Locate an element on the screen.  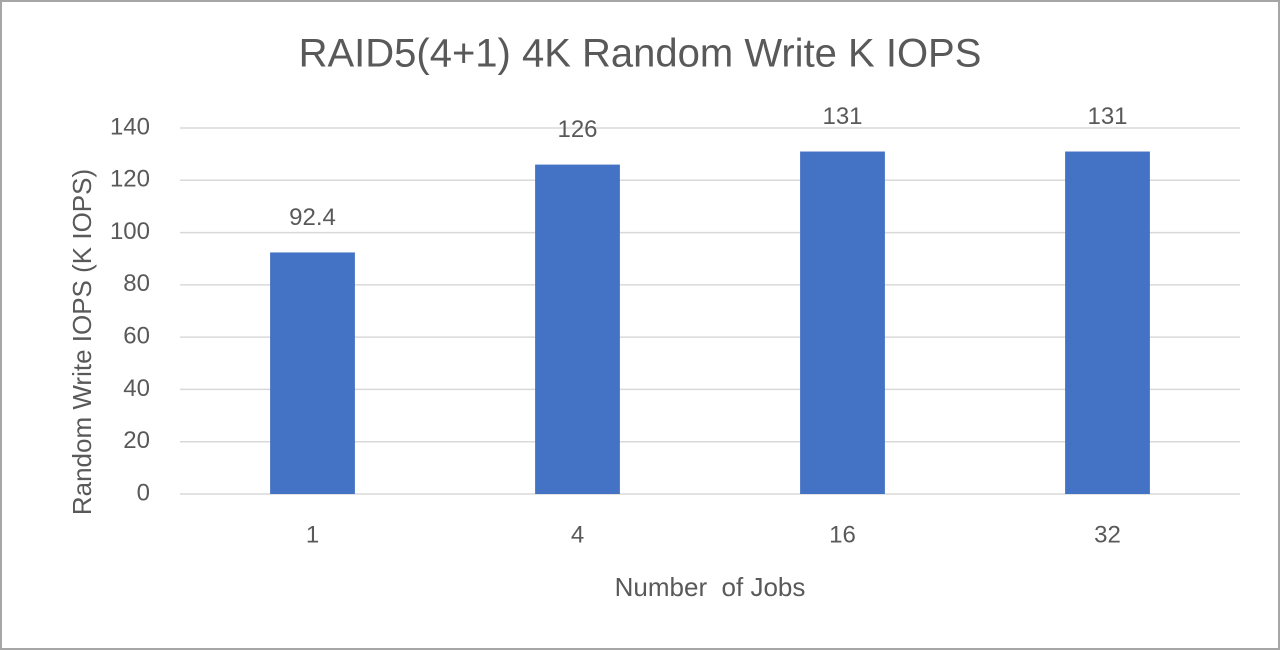
data-label: 92.4 is located at coordinates (312, 217).